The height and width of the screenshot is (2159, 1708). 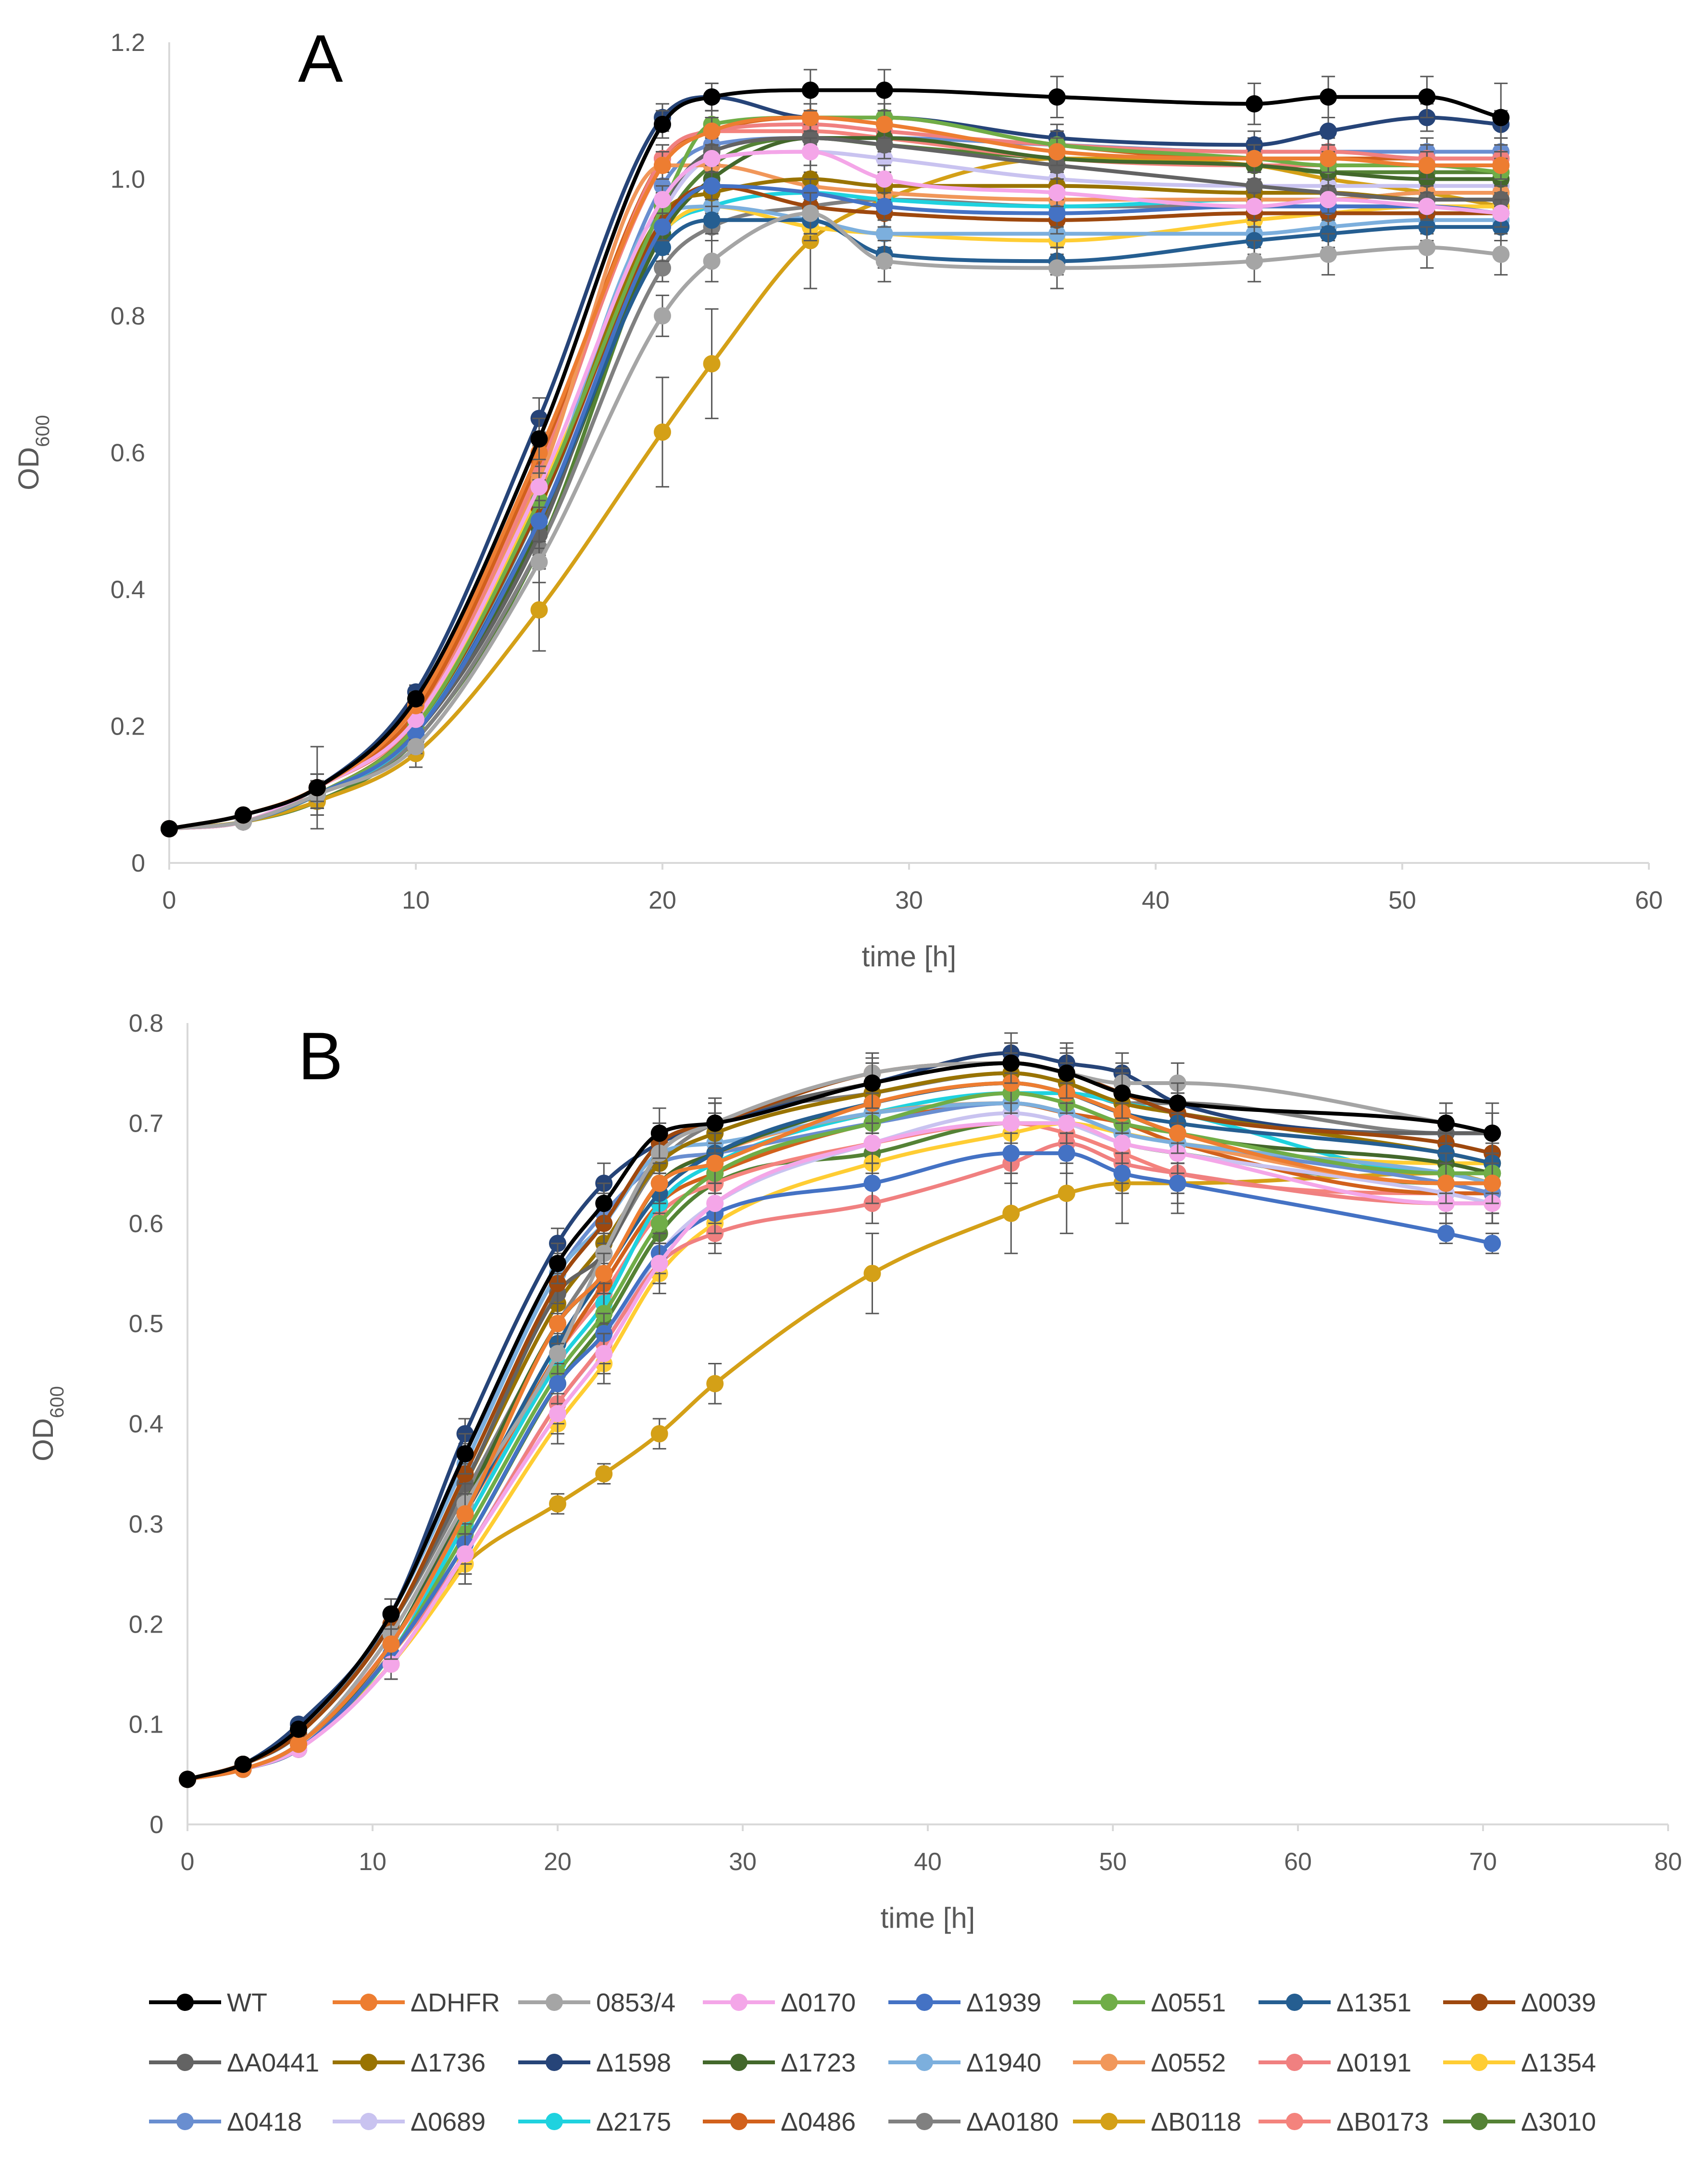 What do you see at coordinates (208, 2003) in the screenshot?
I see `legend-item-wt: WT` at bounding box center [208, 2003].